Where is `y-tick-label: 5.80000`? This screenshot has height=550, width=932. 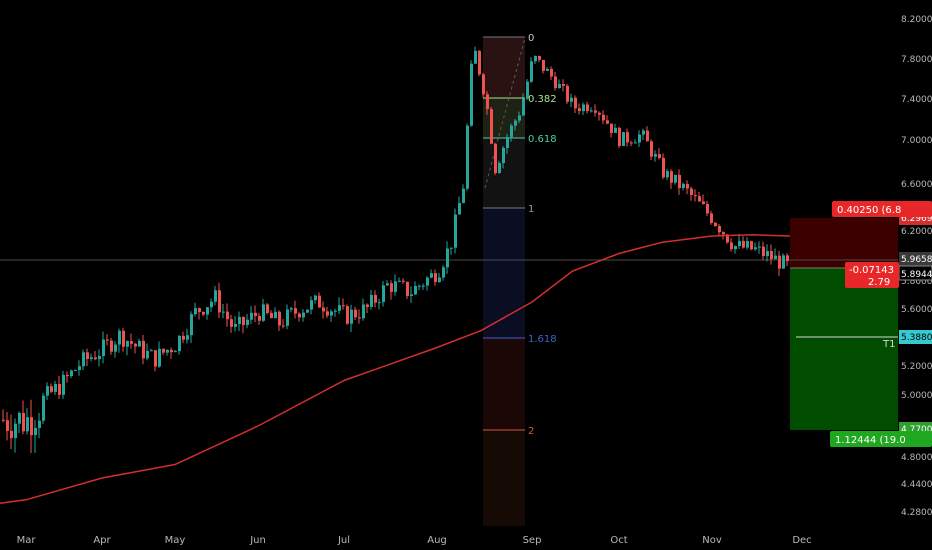 y-tick-label: 5.80000 is located at coordinates (916, 282).